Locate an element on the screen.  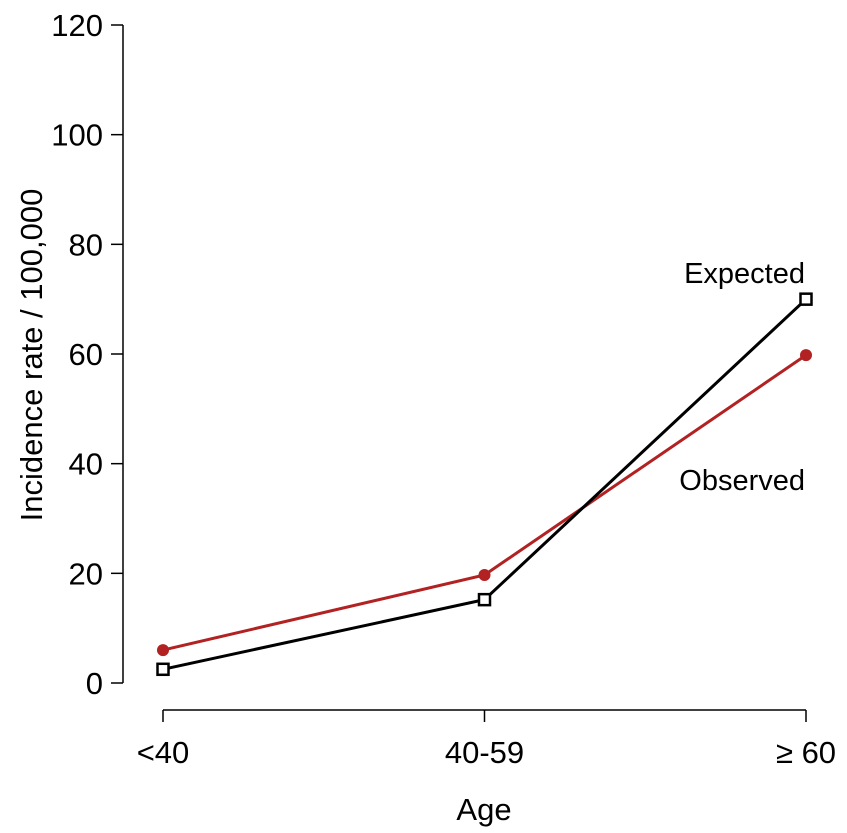
x-tick-label: 40-59 is located at coordinates (484, 752).